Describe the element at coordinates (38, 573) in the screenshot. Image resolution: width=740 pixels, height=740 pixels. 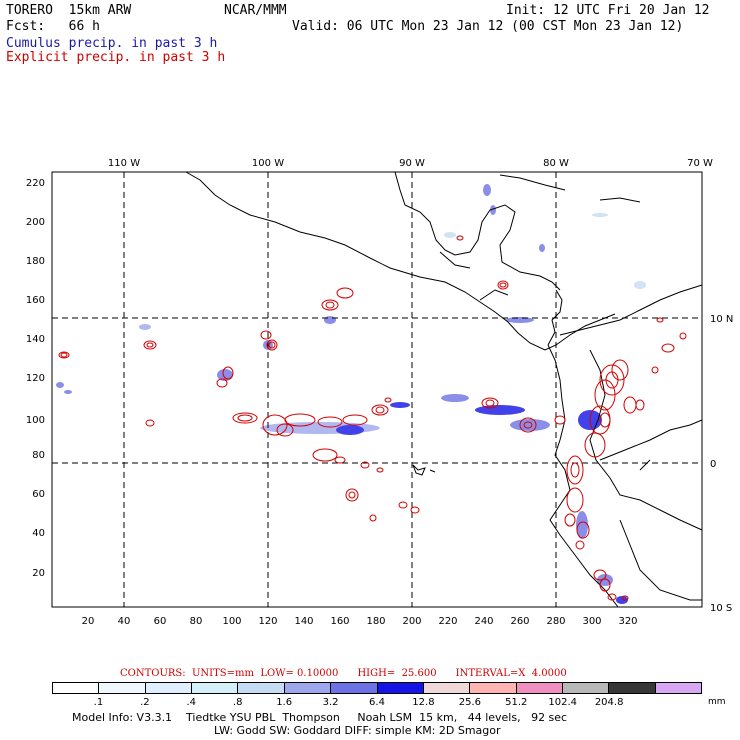
I see `y-tick: 20` at that location.